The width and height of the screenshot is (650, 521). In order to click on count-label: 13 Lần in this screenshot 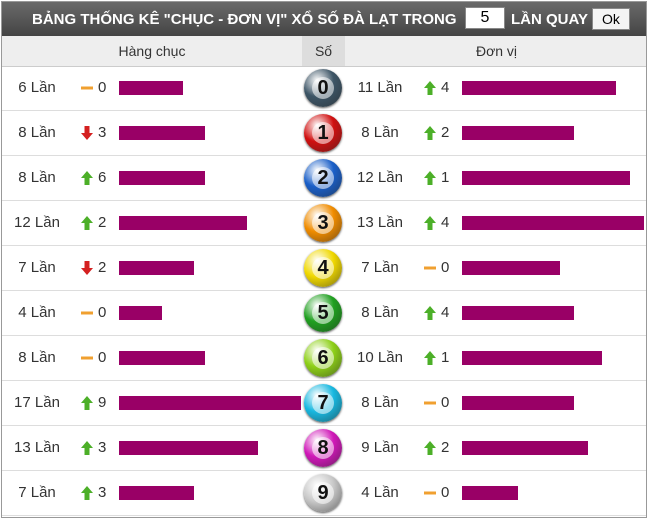, I will do `click(380, 222)`.